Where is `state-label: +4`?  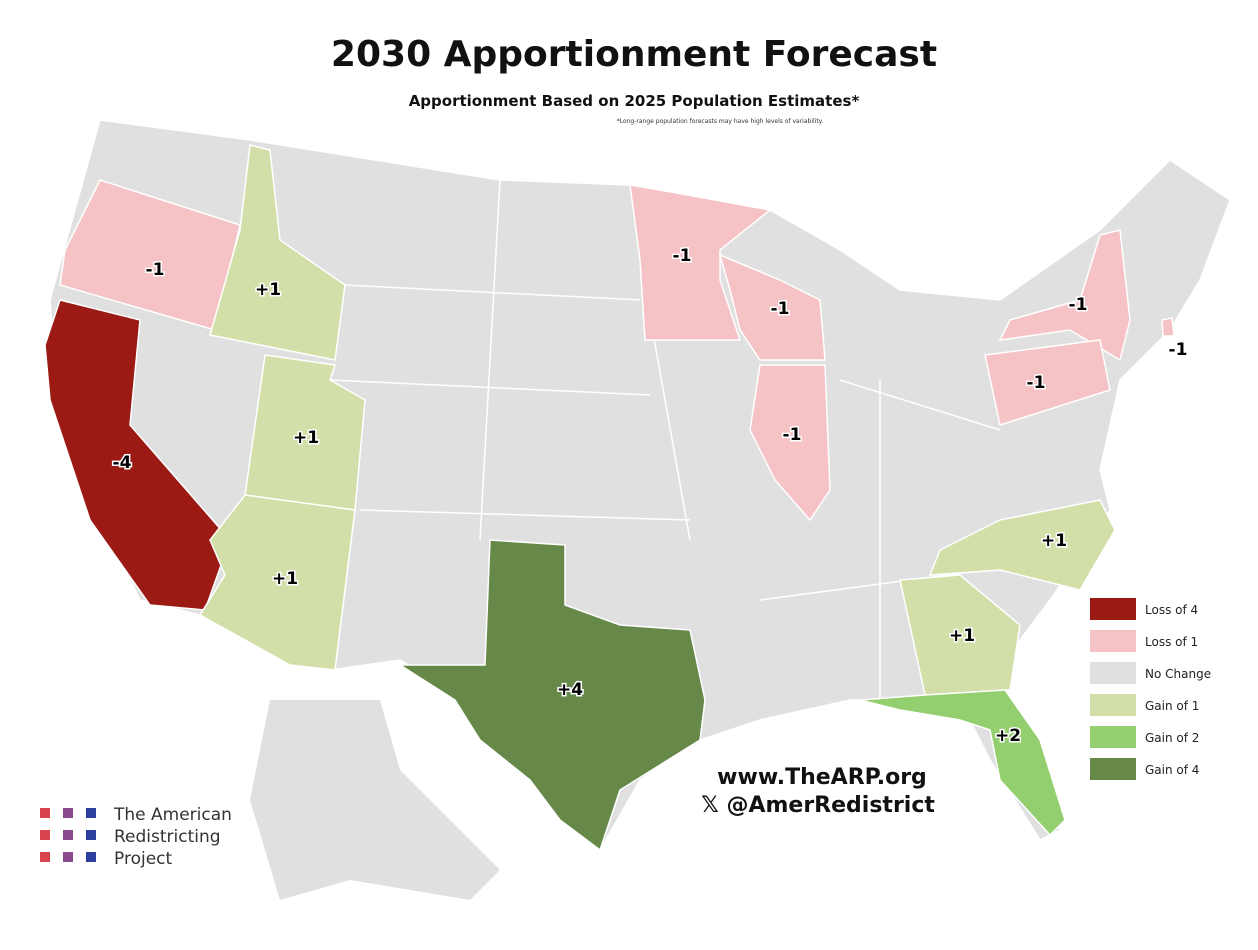 state-label: +4 is located at coordinates (570, 690).